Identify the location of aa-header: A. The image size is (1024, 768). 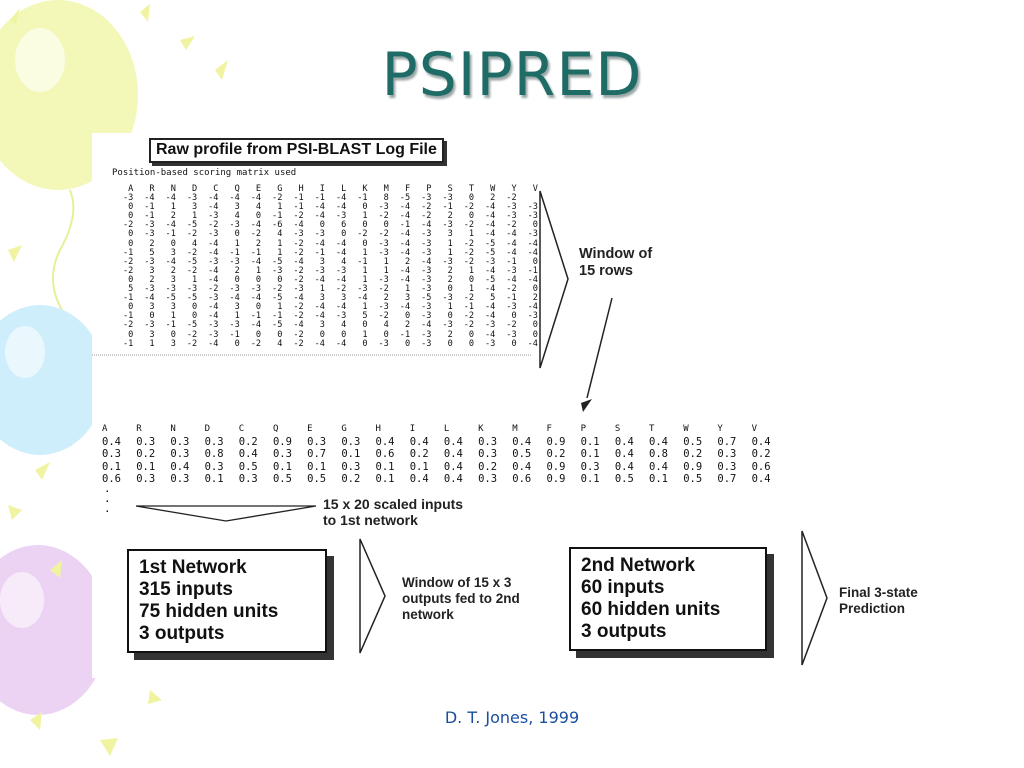
(131, 189).